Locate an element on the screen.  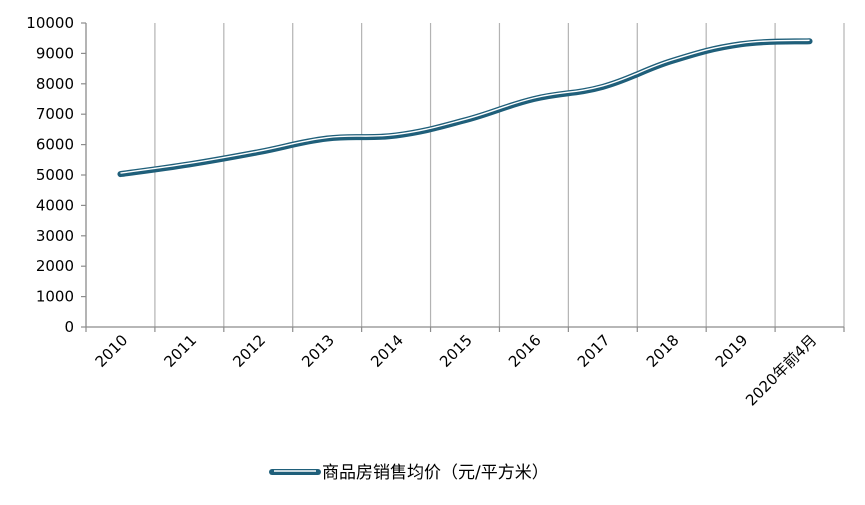
y-tick-label: 8000 is located at coordinates (55, 84).